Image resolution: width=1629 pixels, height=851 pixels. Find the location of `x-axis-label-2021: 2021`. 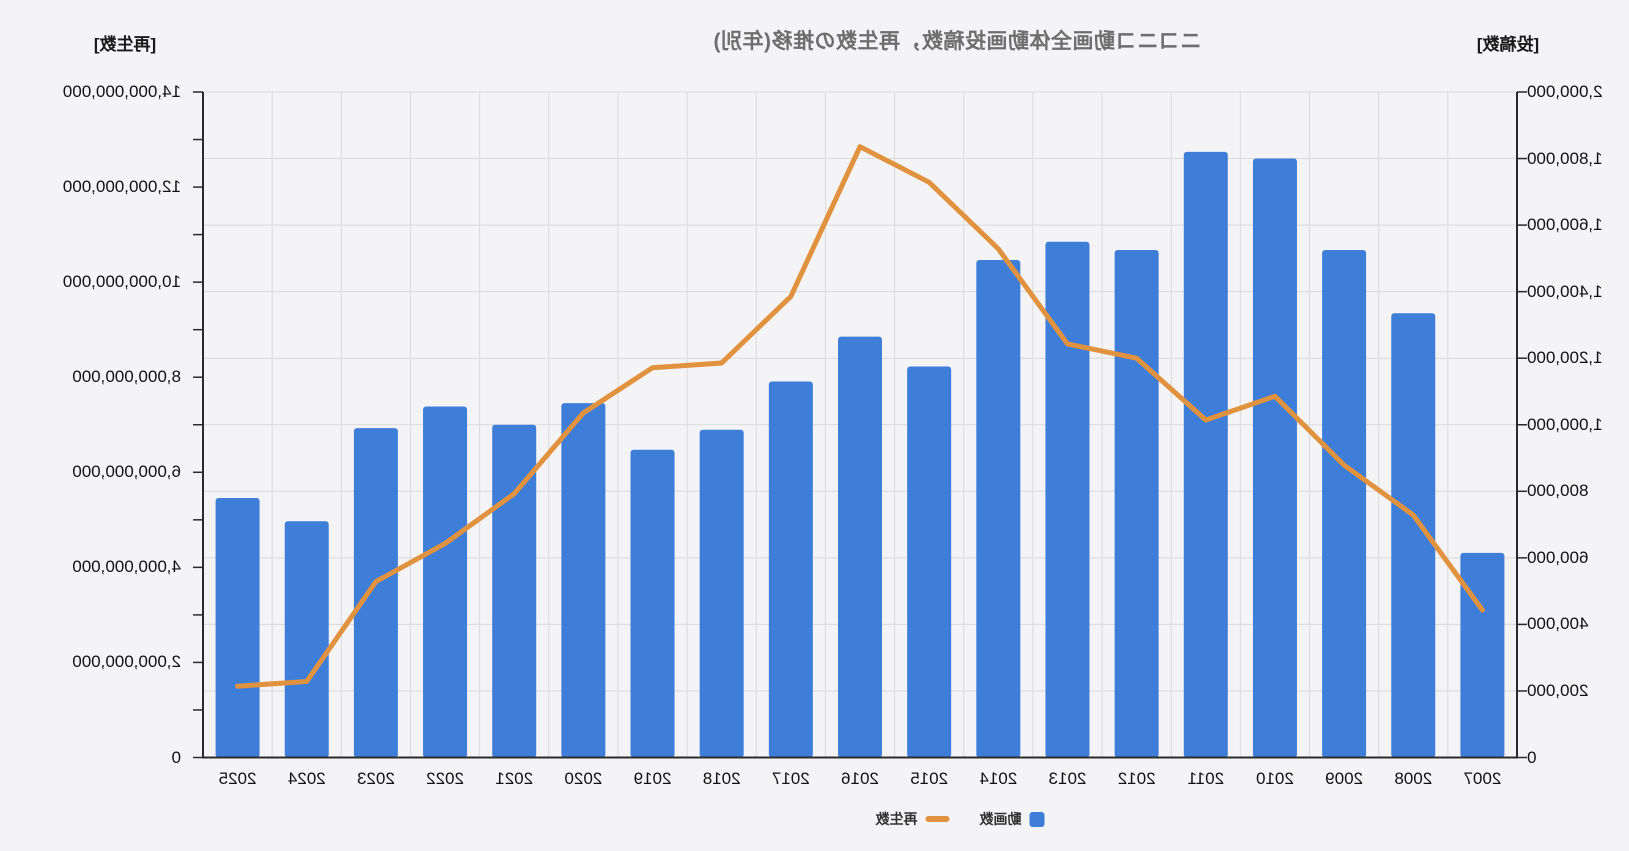

x-axis-label-2021: 2021 is located at coordinates (514, 778).